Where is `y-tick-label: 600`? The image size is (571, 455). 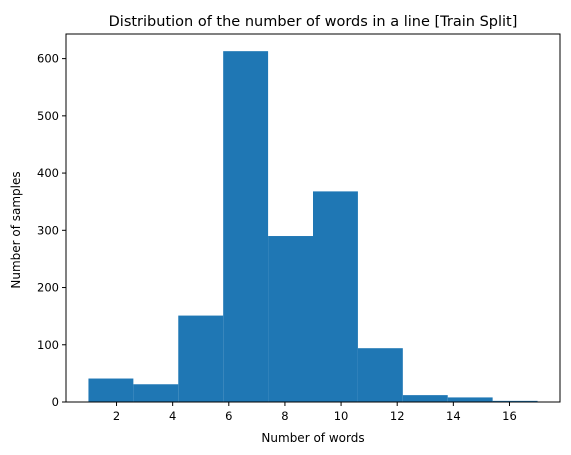
y-tick-label: 600 is located at coordinates (48, 59).